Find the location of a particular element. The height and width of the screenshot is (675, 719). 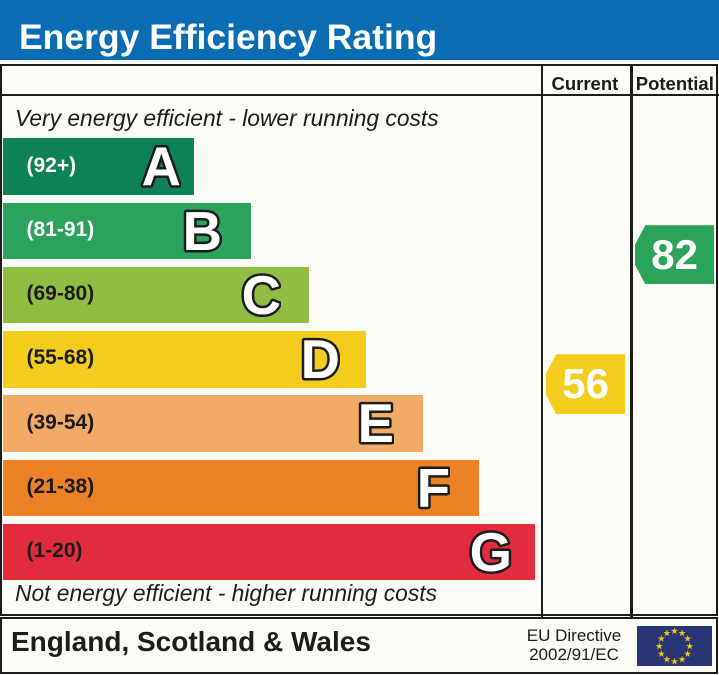

svg-text: E is located at coordinates (375, 423).